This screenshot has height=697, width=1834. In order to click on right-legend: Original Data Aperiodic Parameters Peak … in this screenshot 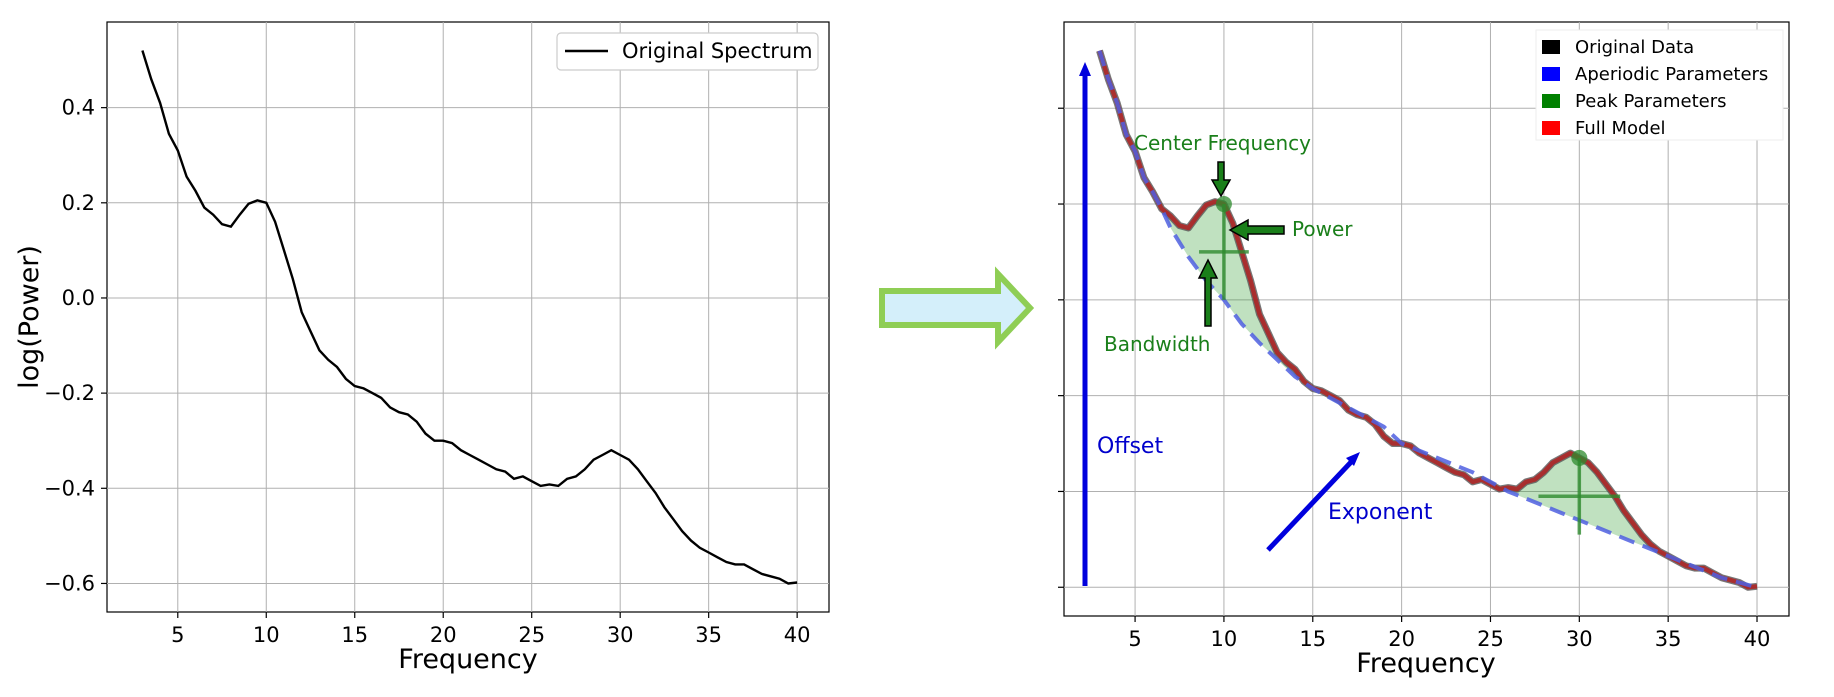, I will do `click(1659, 85)`.